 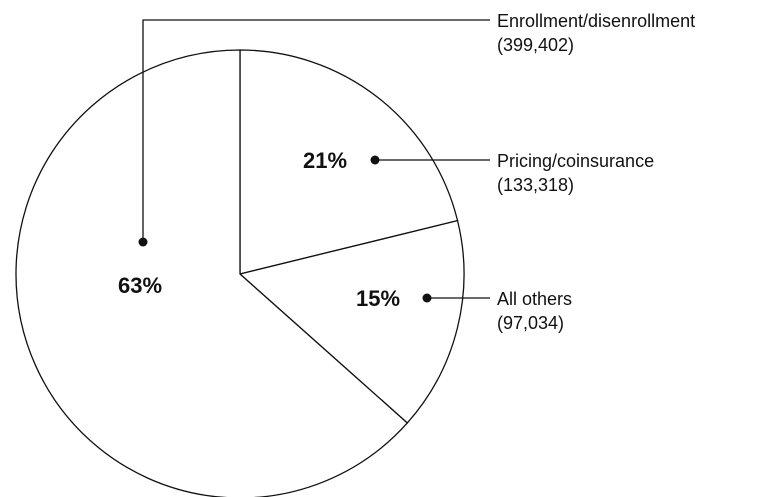 What do you see at coordinates (575, 161) in the screenshot?
I see `category-label: Pricing/coinsurance` at bounding box center [575, 161].